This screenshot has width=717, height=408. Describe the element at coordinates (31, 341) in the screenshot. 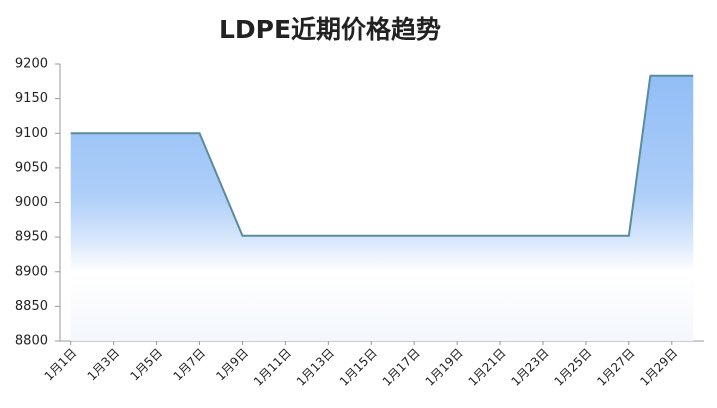

I see `y-tick-label: 8800` at that location.